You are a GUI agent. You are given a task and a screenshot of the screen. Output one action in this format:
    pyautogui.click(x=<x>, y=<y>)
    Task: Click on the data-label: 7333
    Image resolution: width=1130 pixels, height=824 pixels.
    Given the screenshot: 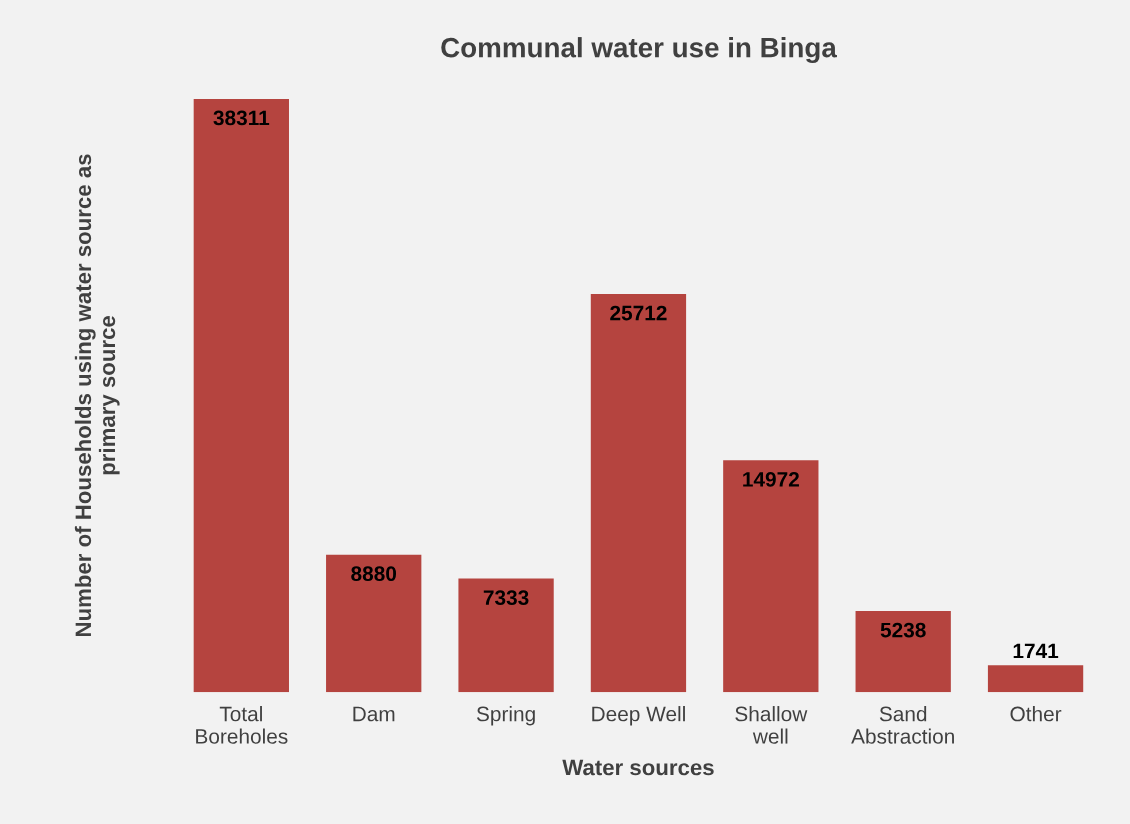 What is the action you would take?
    pyautogui.click(x=506, y=598)
    